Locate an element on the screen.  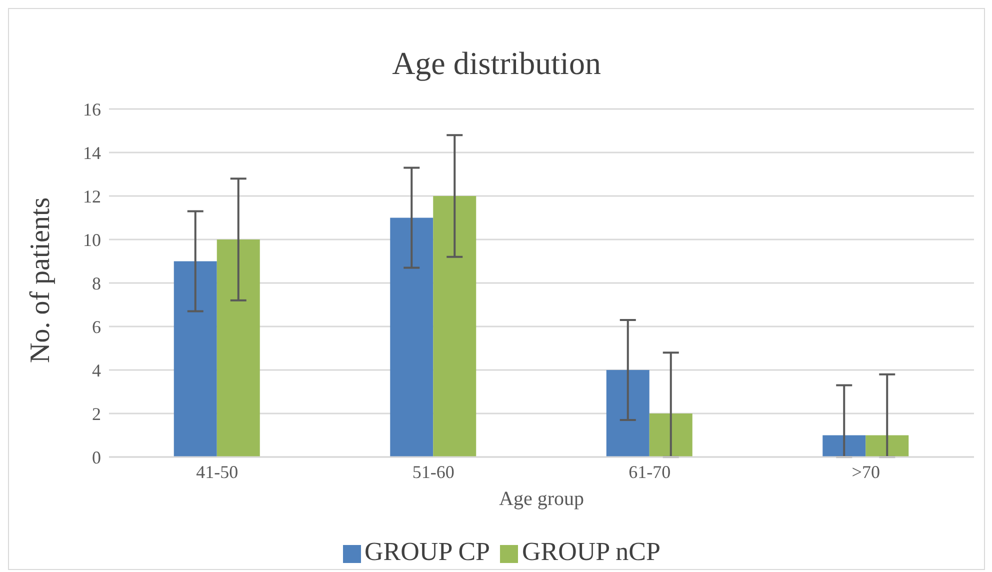
y-tick-label: 12 is located at coordinates (92, 196).